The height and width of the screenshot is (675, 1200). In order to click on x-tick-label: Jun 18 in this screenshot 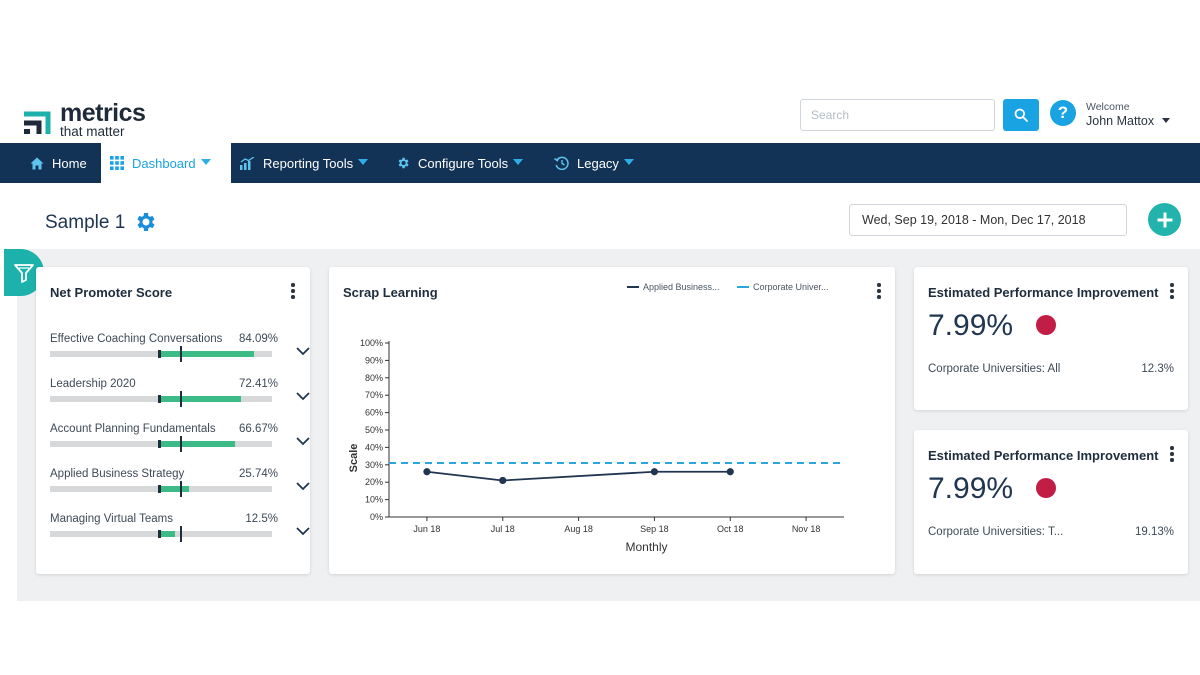, I will do `click(426, 529)`.